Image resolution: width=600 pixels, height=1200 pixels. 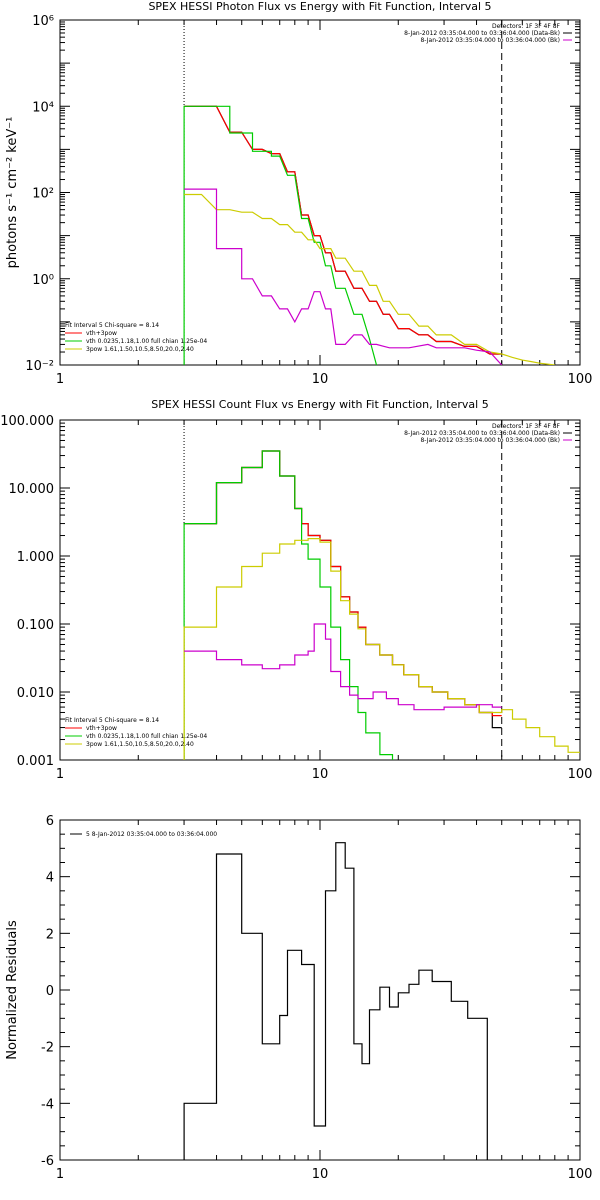 I want to click on y-tick-label: 0.100, so click(x=35, y=625).